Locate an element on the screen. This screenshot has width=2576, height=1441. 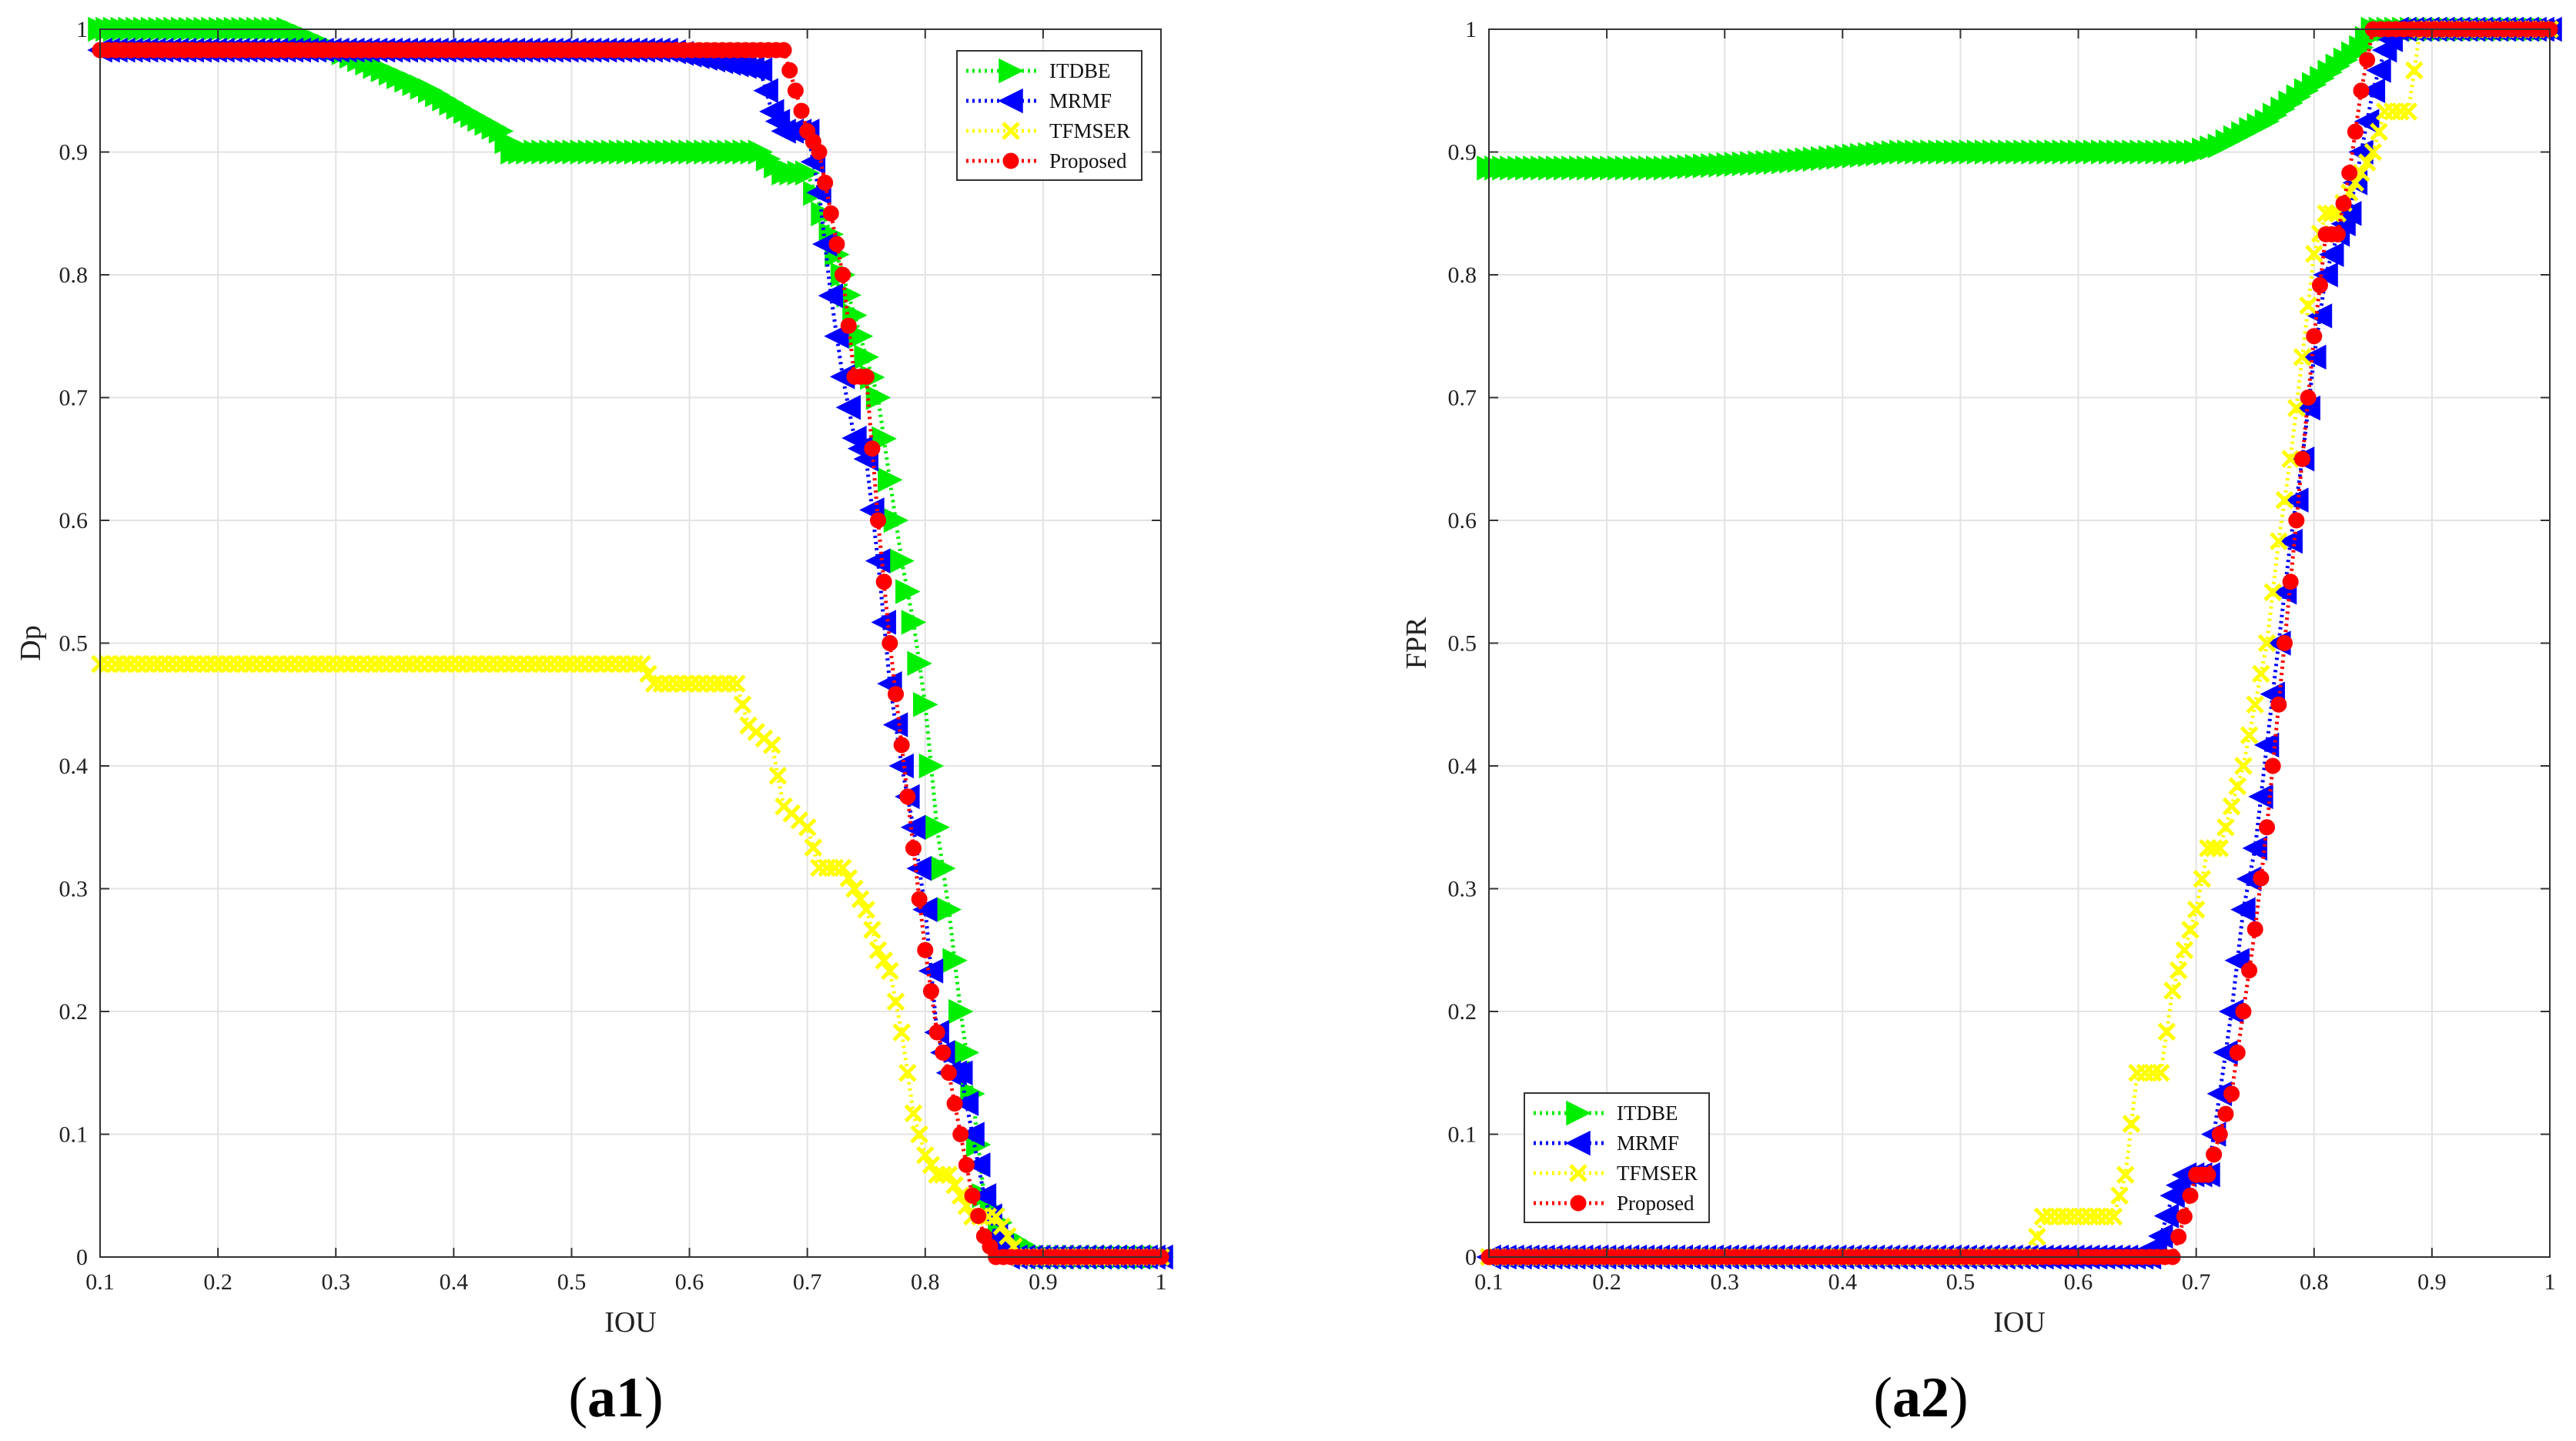
x-tick-label: 0.9 is located at coordinates (1043, 1282).